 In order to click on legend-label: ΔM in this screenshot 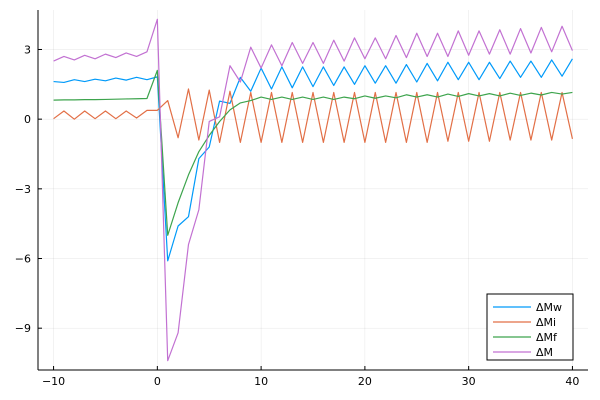, I will do `click(544, 352)`.